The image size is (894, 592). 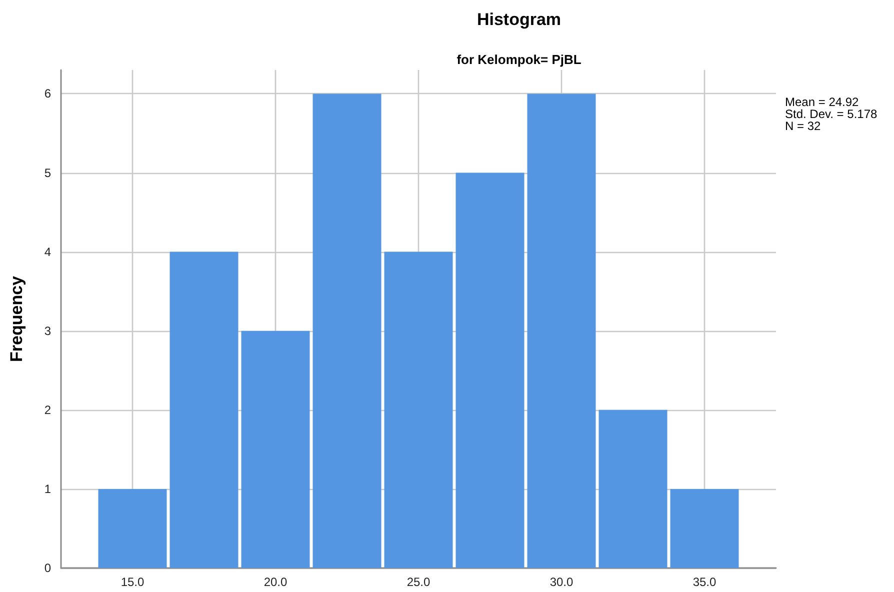 I want to click on x-tick-label: 25.0, so click(x=418, y=582).